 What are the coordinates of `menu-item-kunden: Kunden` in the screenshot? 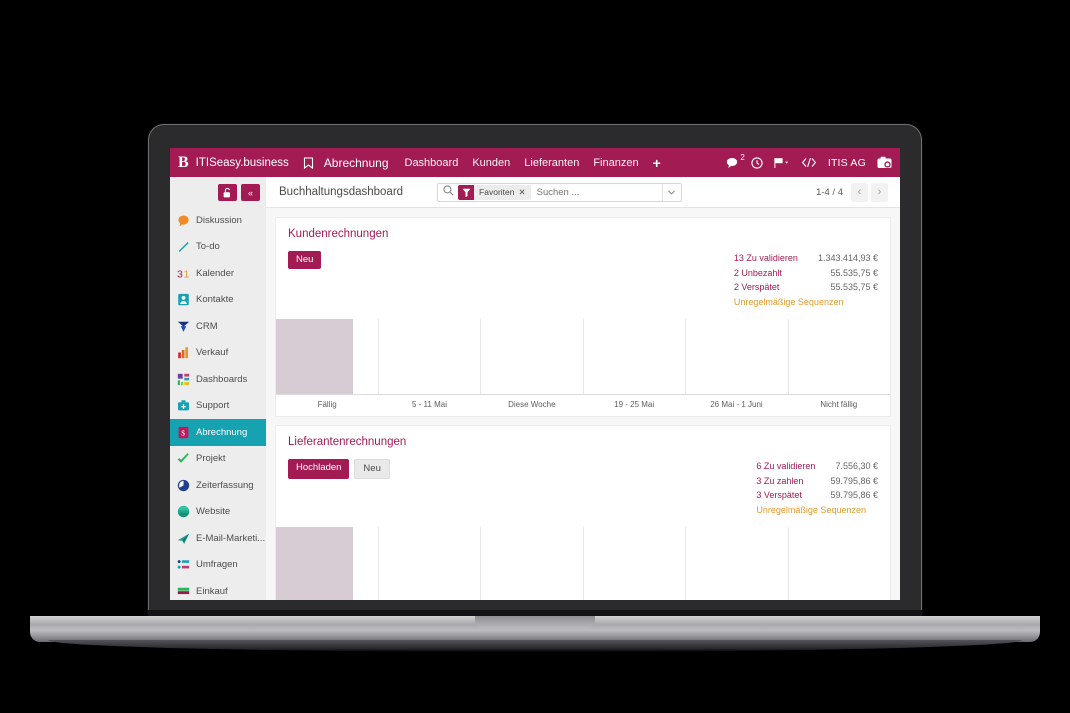 It's located at (491, 162).